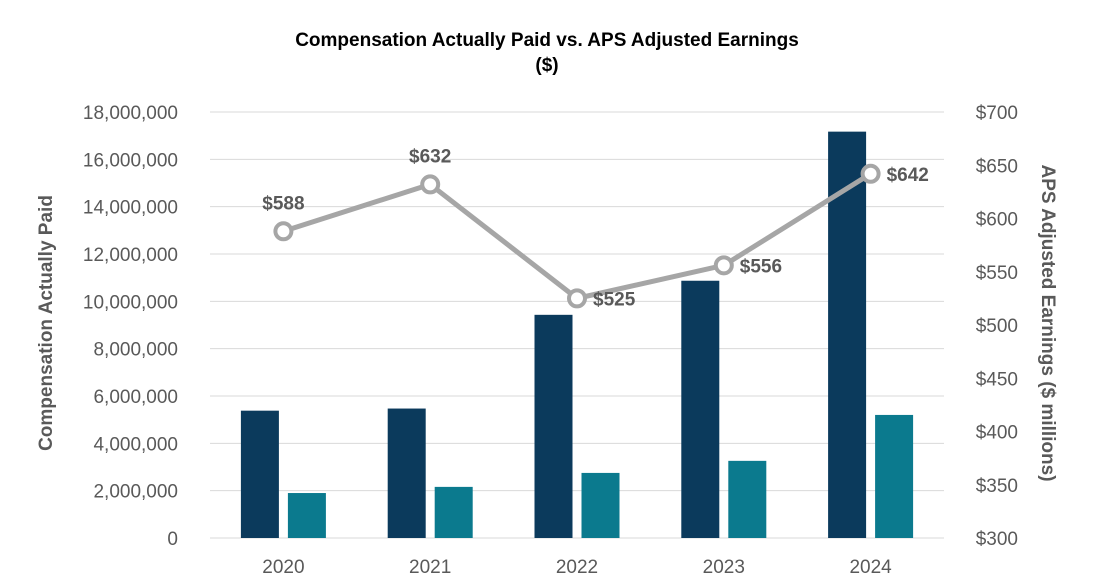  I want to click on y-tick-left: 14,000,000, so click(130, 208).